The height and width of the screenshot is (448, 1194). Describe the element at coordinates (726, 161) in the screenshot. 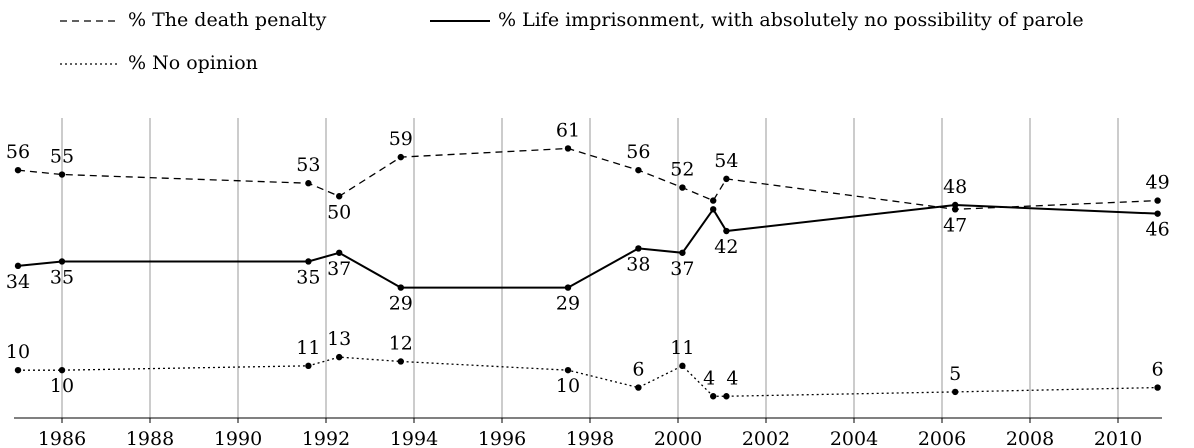

I see `data-label: 54` at that location.